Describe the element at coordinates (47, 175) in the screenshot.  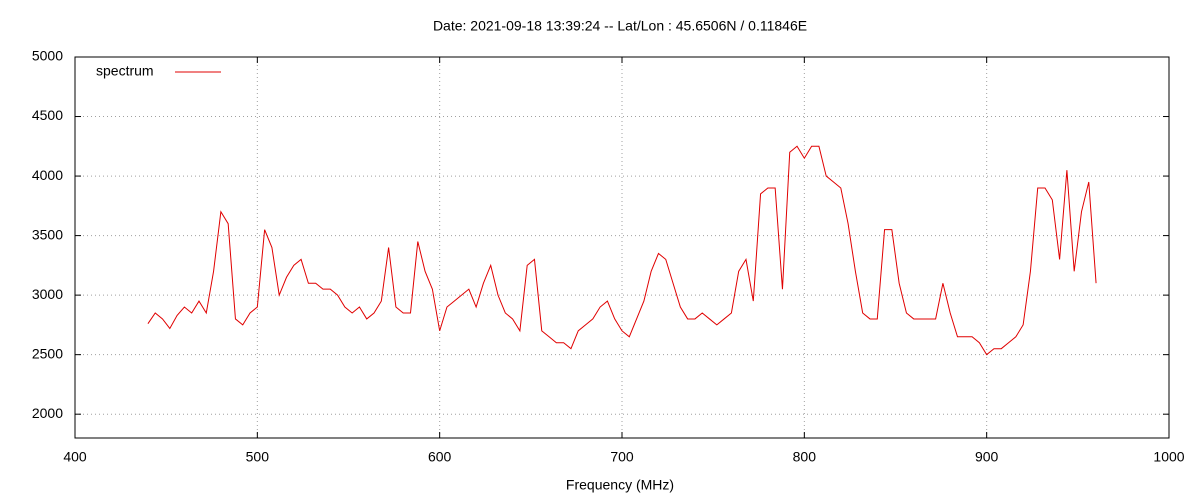
I see `y-tick-label: 4000` at that location.